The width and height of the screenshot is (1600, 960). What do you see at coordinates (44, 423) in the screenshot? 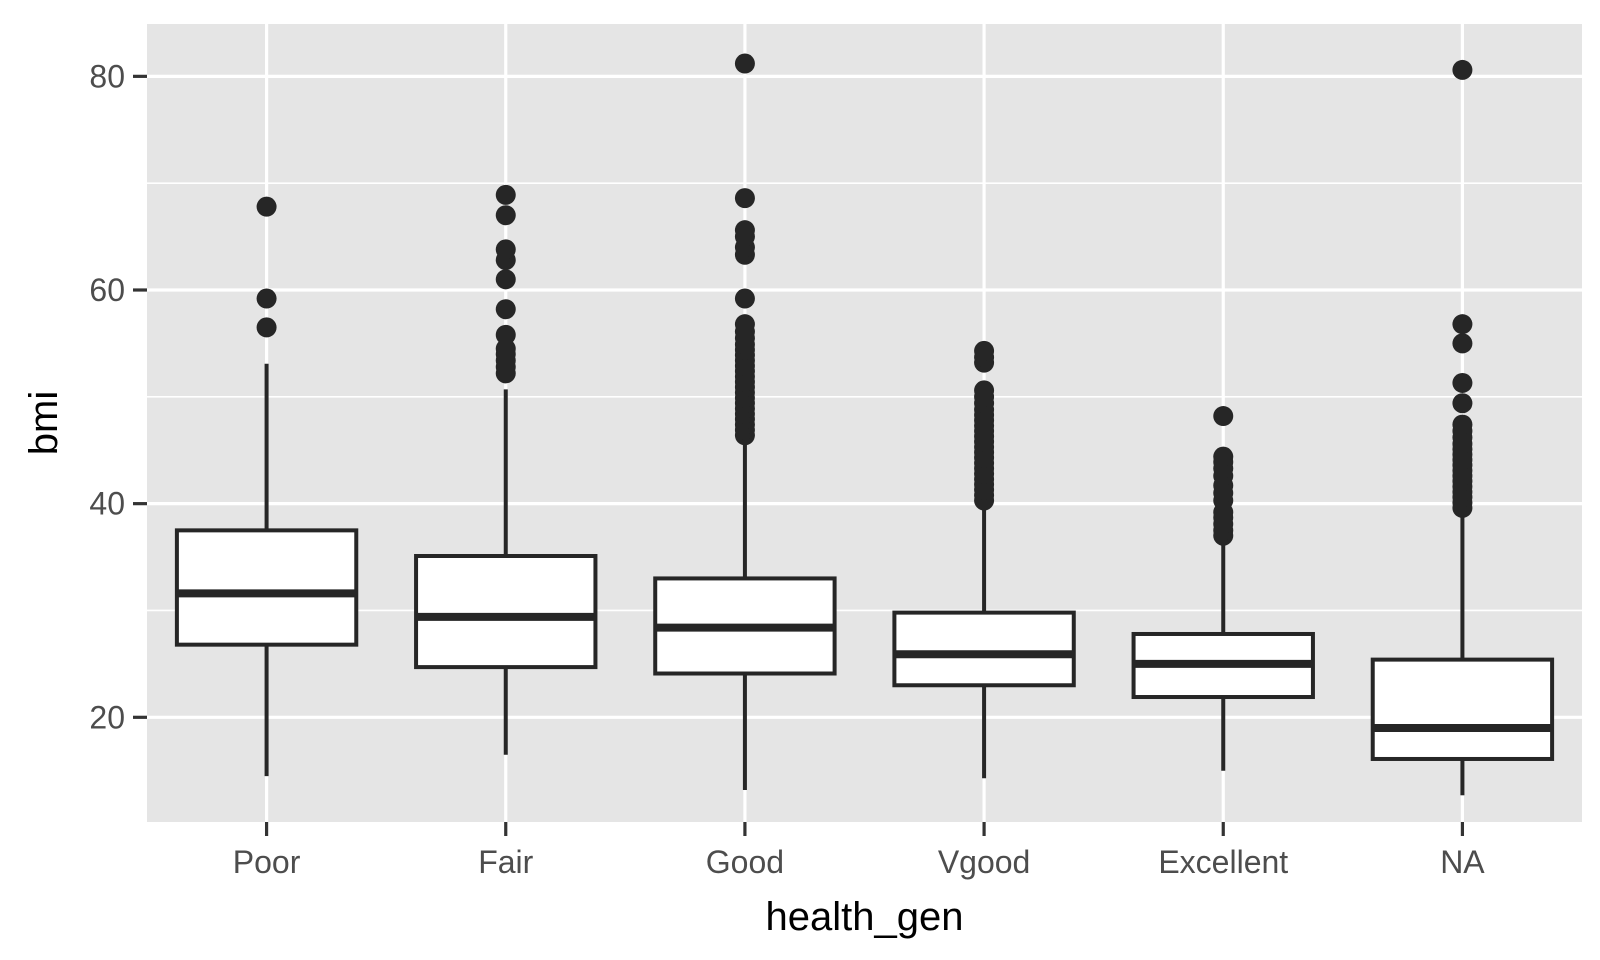
I see `y-axis-title: bmi` at bounding box center [44, 423].